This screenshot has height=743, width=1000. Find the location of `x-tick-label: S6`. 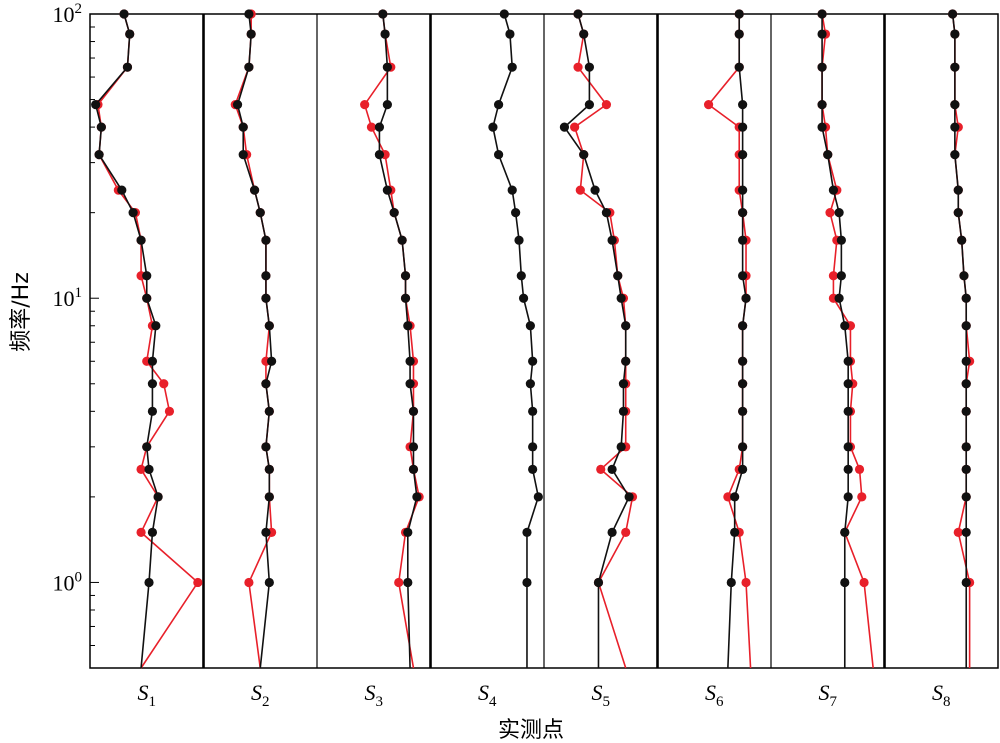

x-tick-label: S6 is located at coordinates (714, 695).